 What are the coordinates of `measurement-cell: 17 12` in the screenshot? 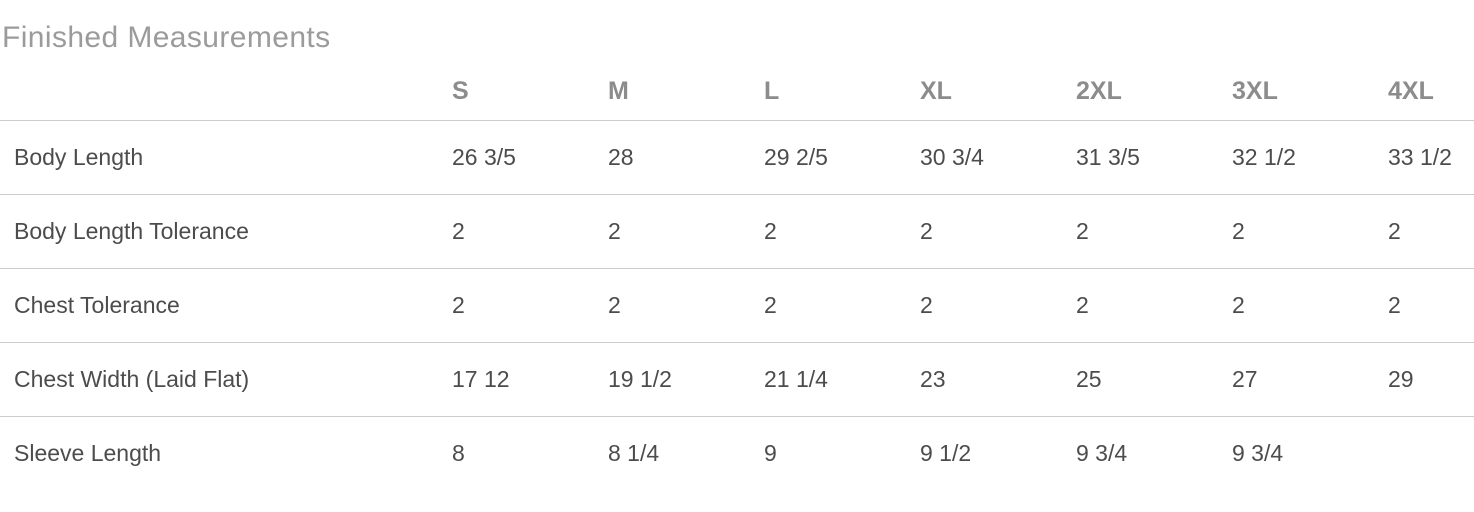 It's located at (530, 379).